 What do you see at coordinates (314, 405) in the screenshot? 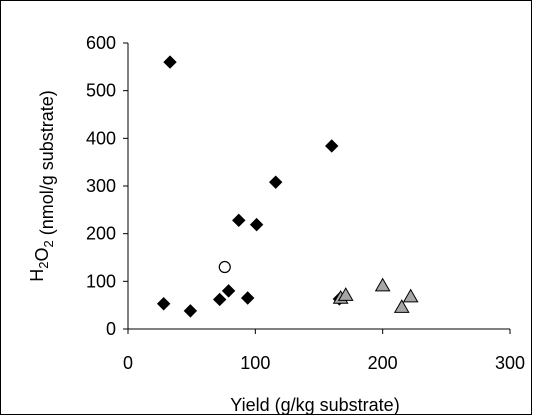
I see `x-axis-title: Yield (g/kg substrate)` at bounding box center [314, 405].